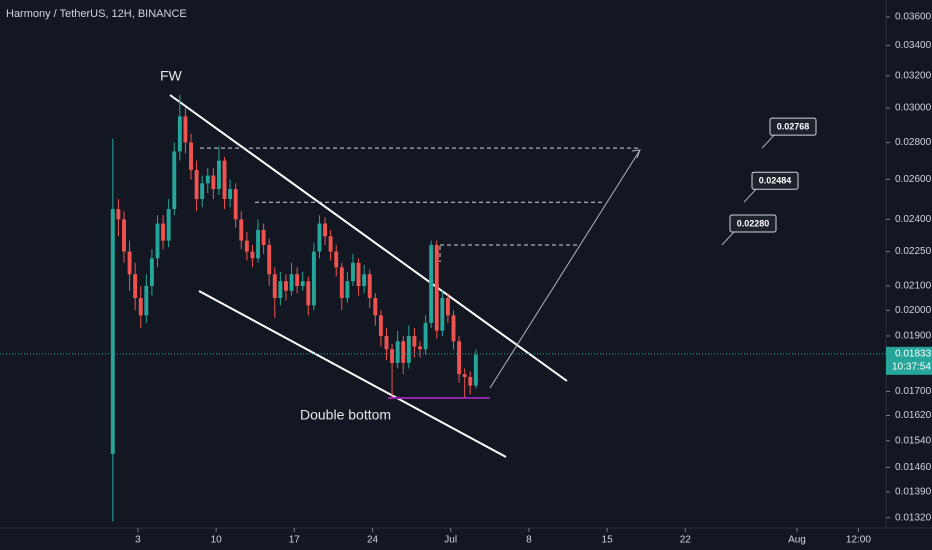 The height and width of the screenshot is (550, 932). What do you see at coordinates (608, 540) in the screenshot?
I see `x-tick-label: 15` at bounding box center [608, 540].